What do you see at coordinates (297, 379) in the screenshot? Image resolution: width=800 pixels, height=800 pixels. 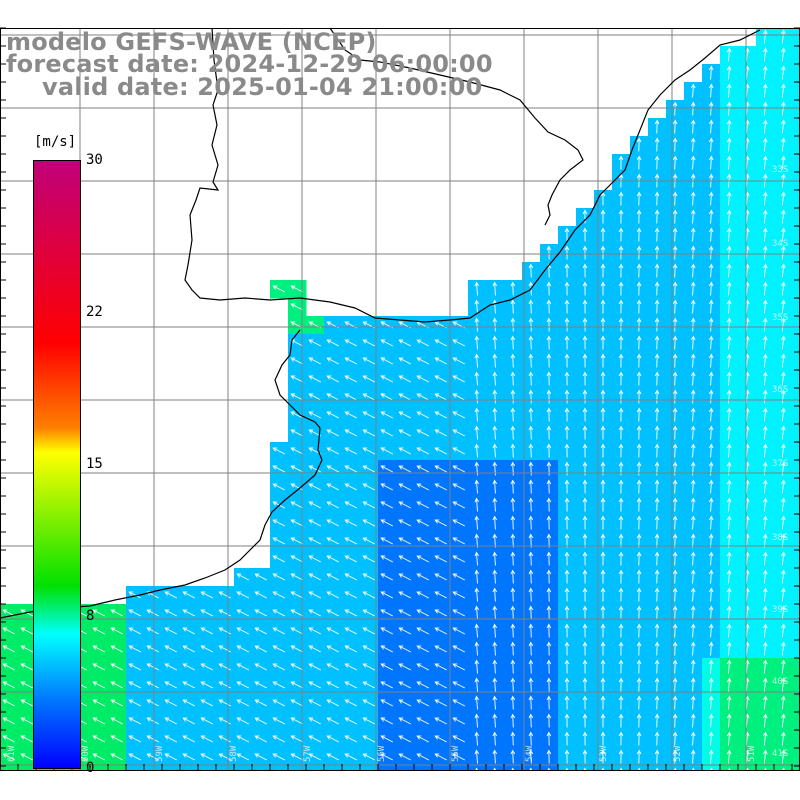 I see `coastline-bay` at bounding box center [297, 379].